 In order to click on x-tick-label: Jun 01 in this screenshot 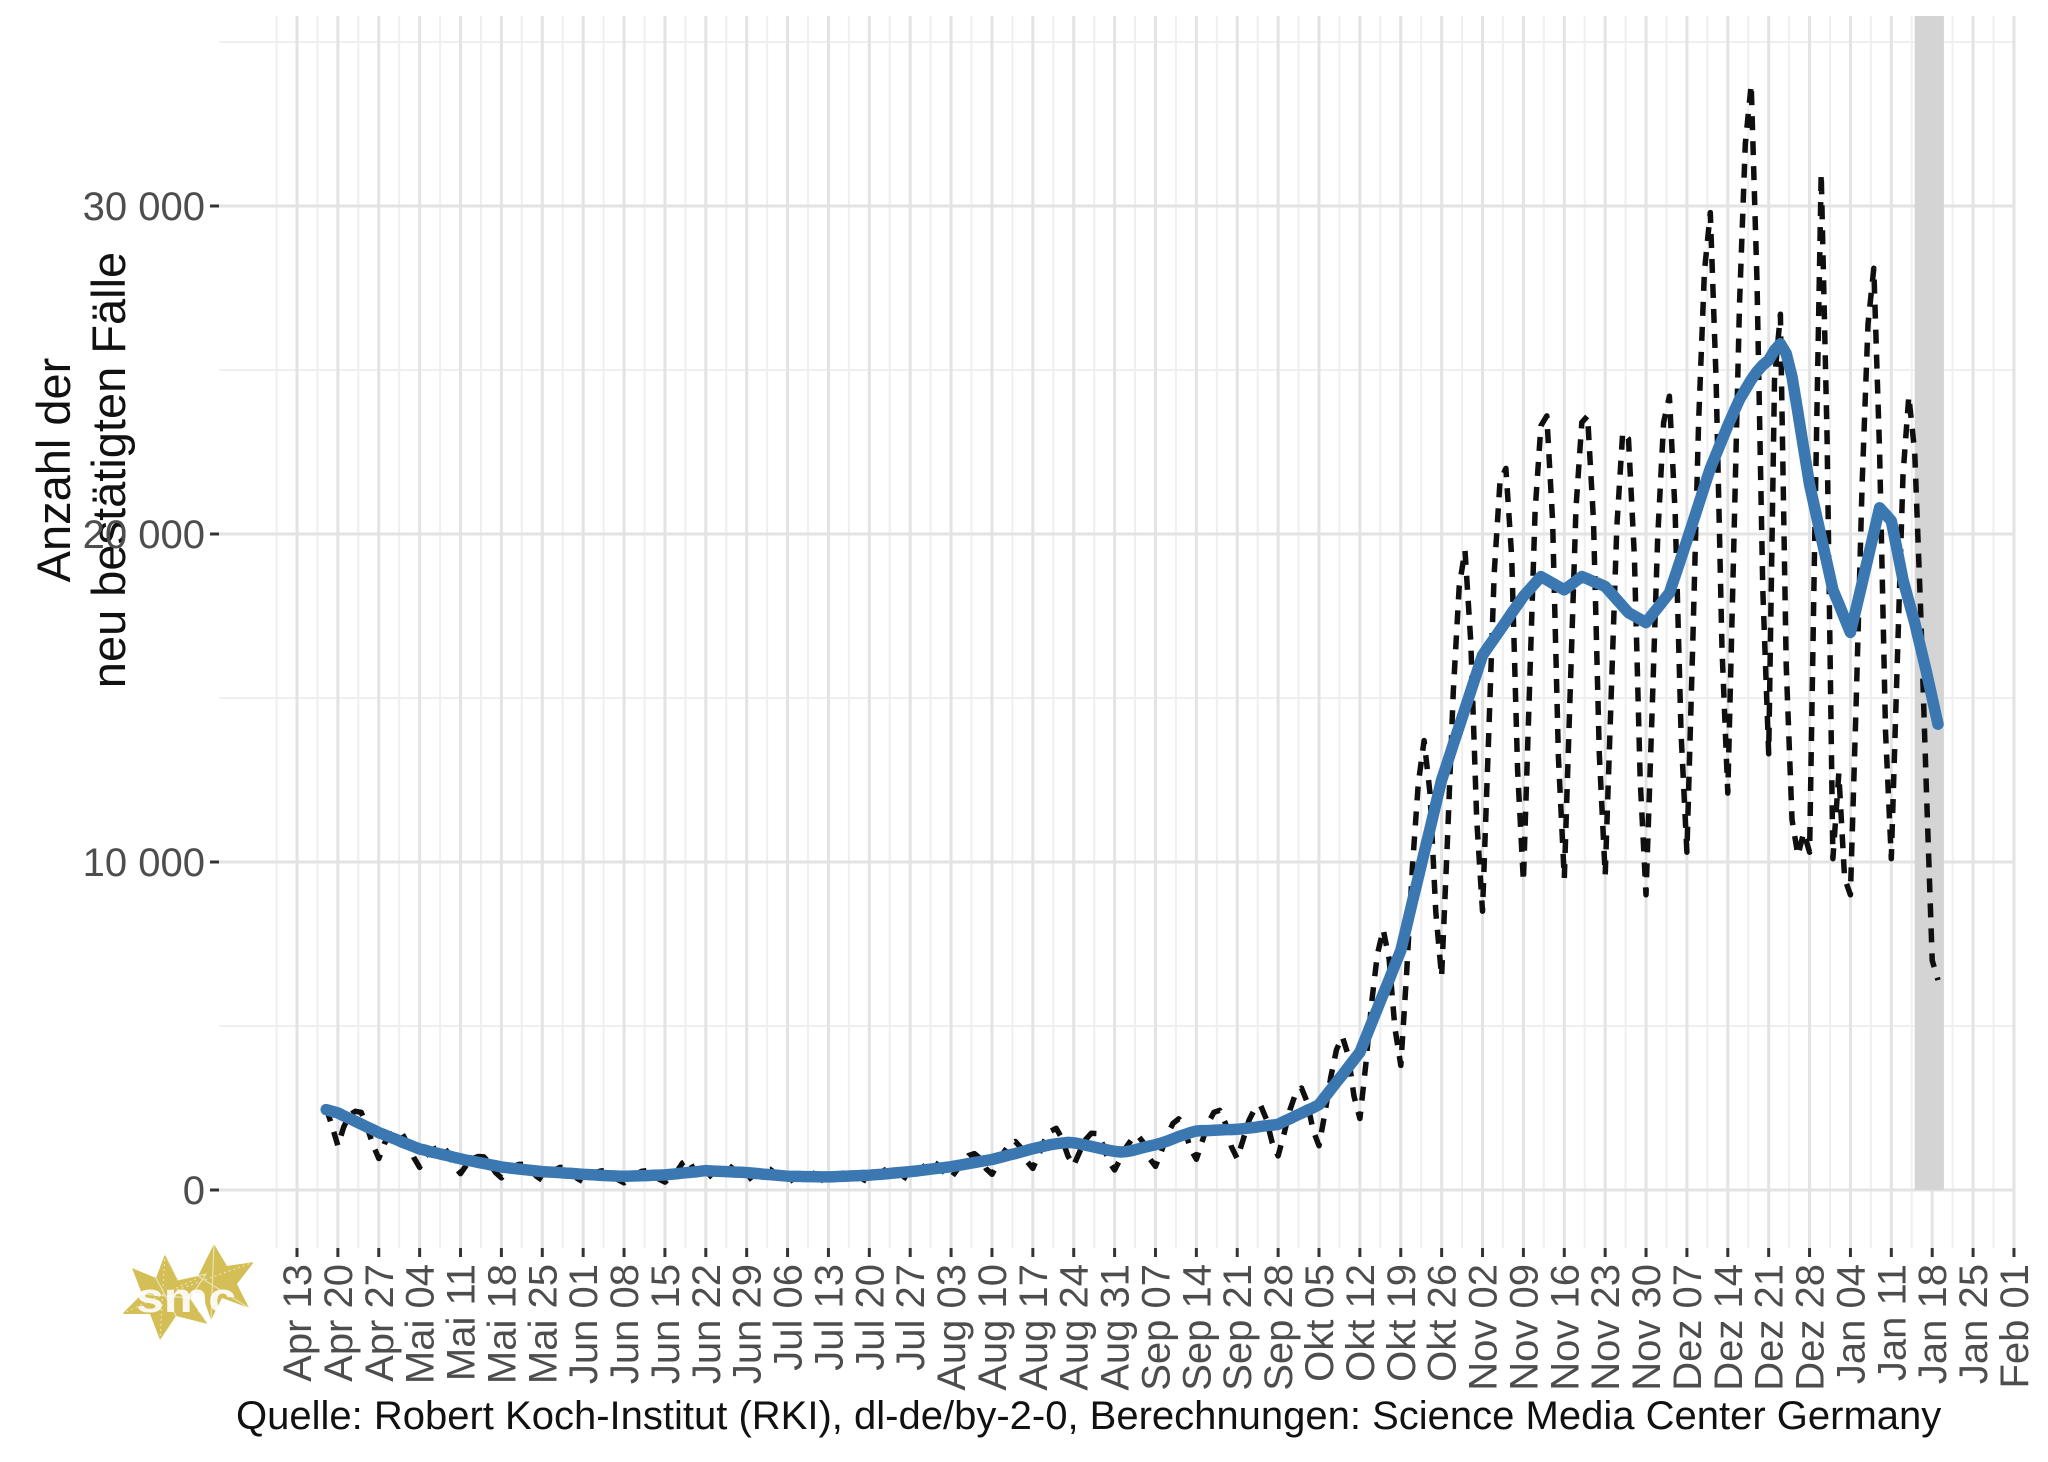, I will do `click(584, 1324)`.